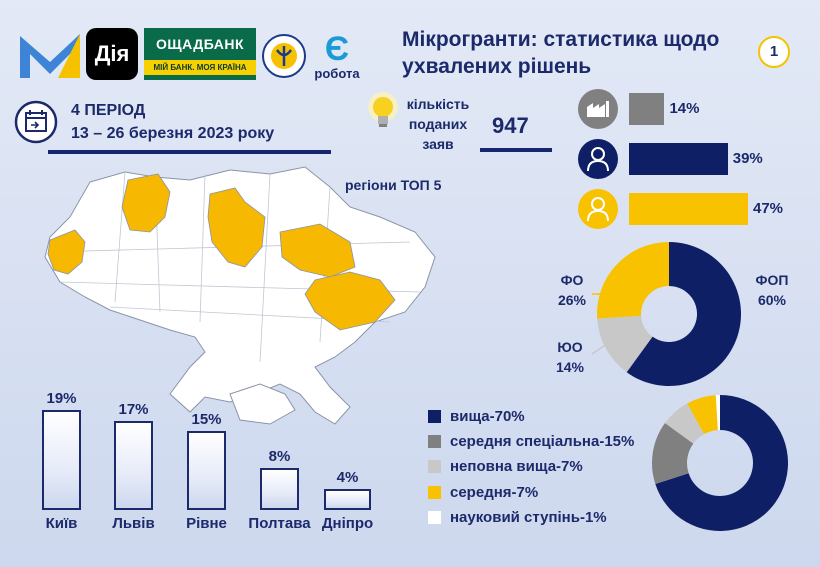 The image size is (820, 567). Describe the element at coordinates (774, 52) in the screenshot. I see `page-number: 1` at that location.